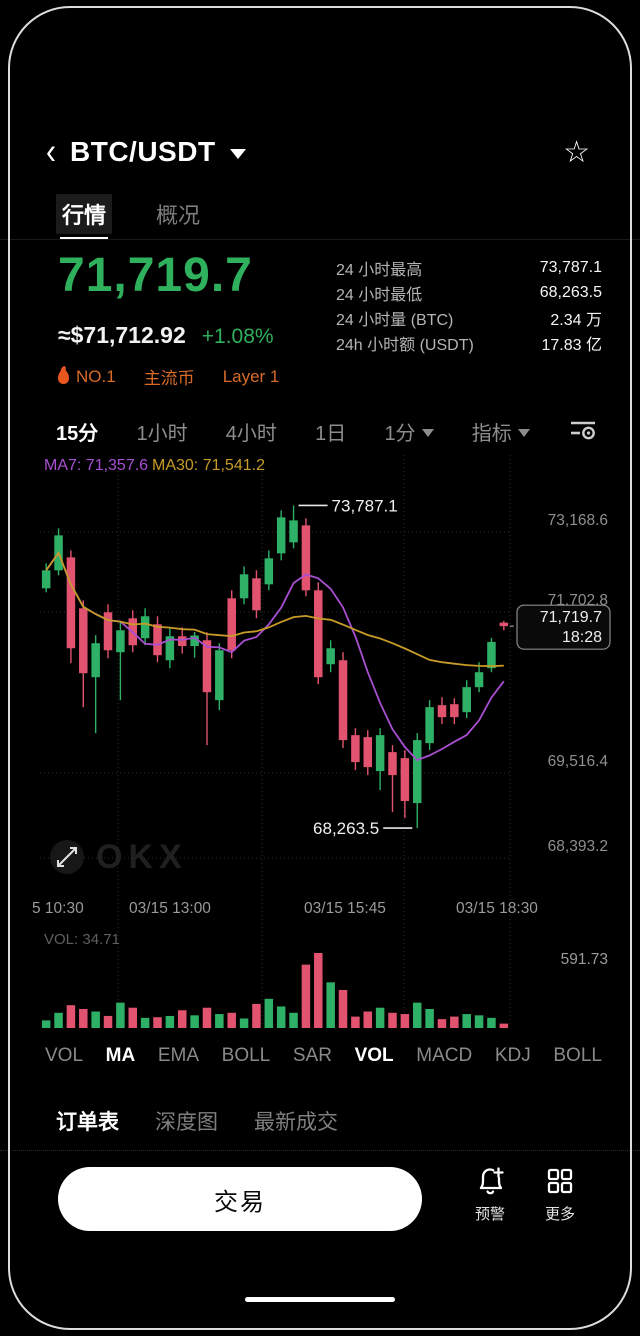 Image resolution: width=640 pixels, height=1336 pixels. I want to click on volume-axis-max: 591.73, so click(584, 959).